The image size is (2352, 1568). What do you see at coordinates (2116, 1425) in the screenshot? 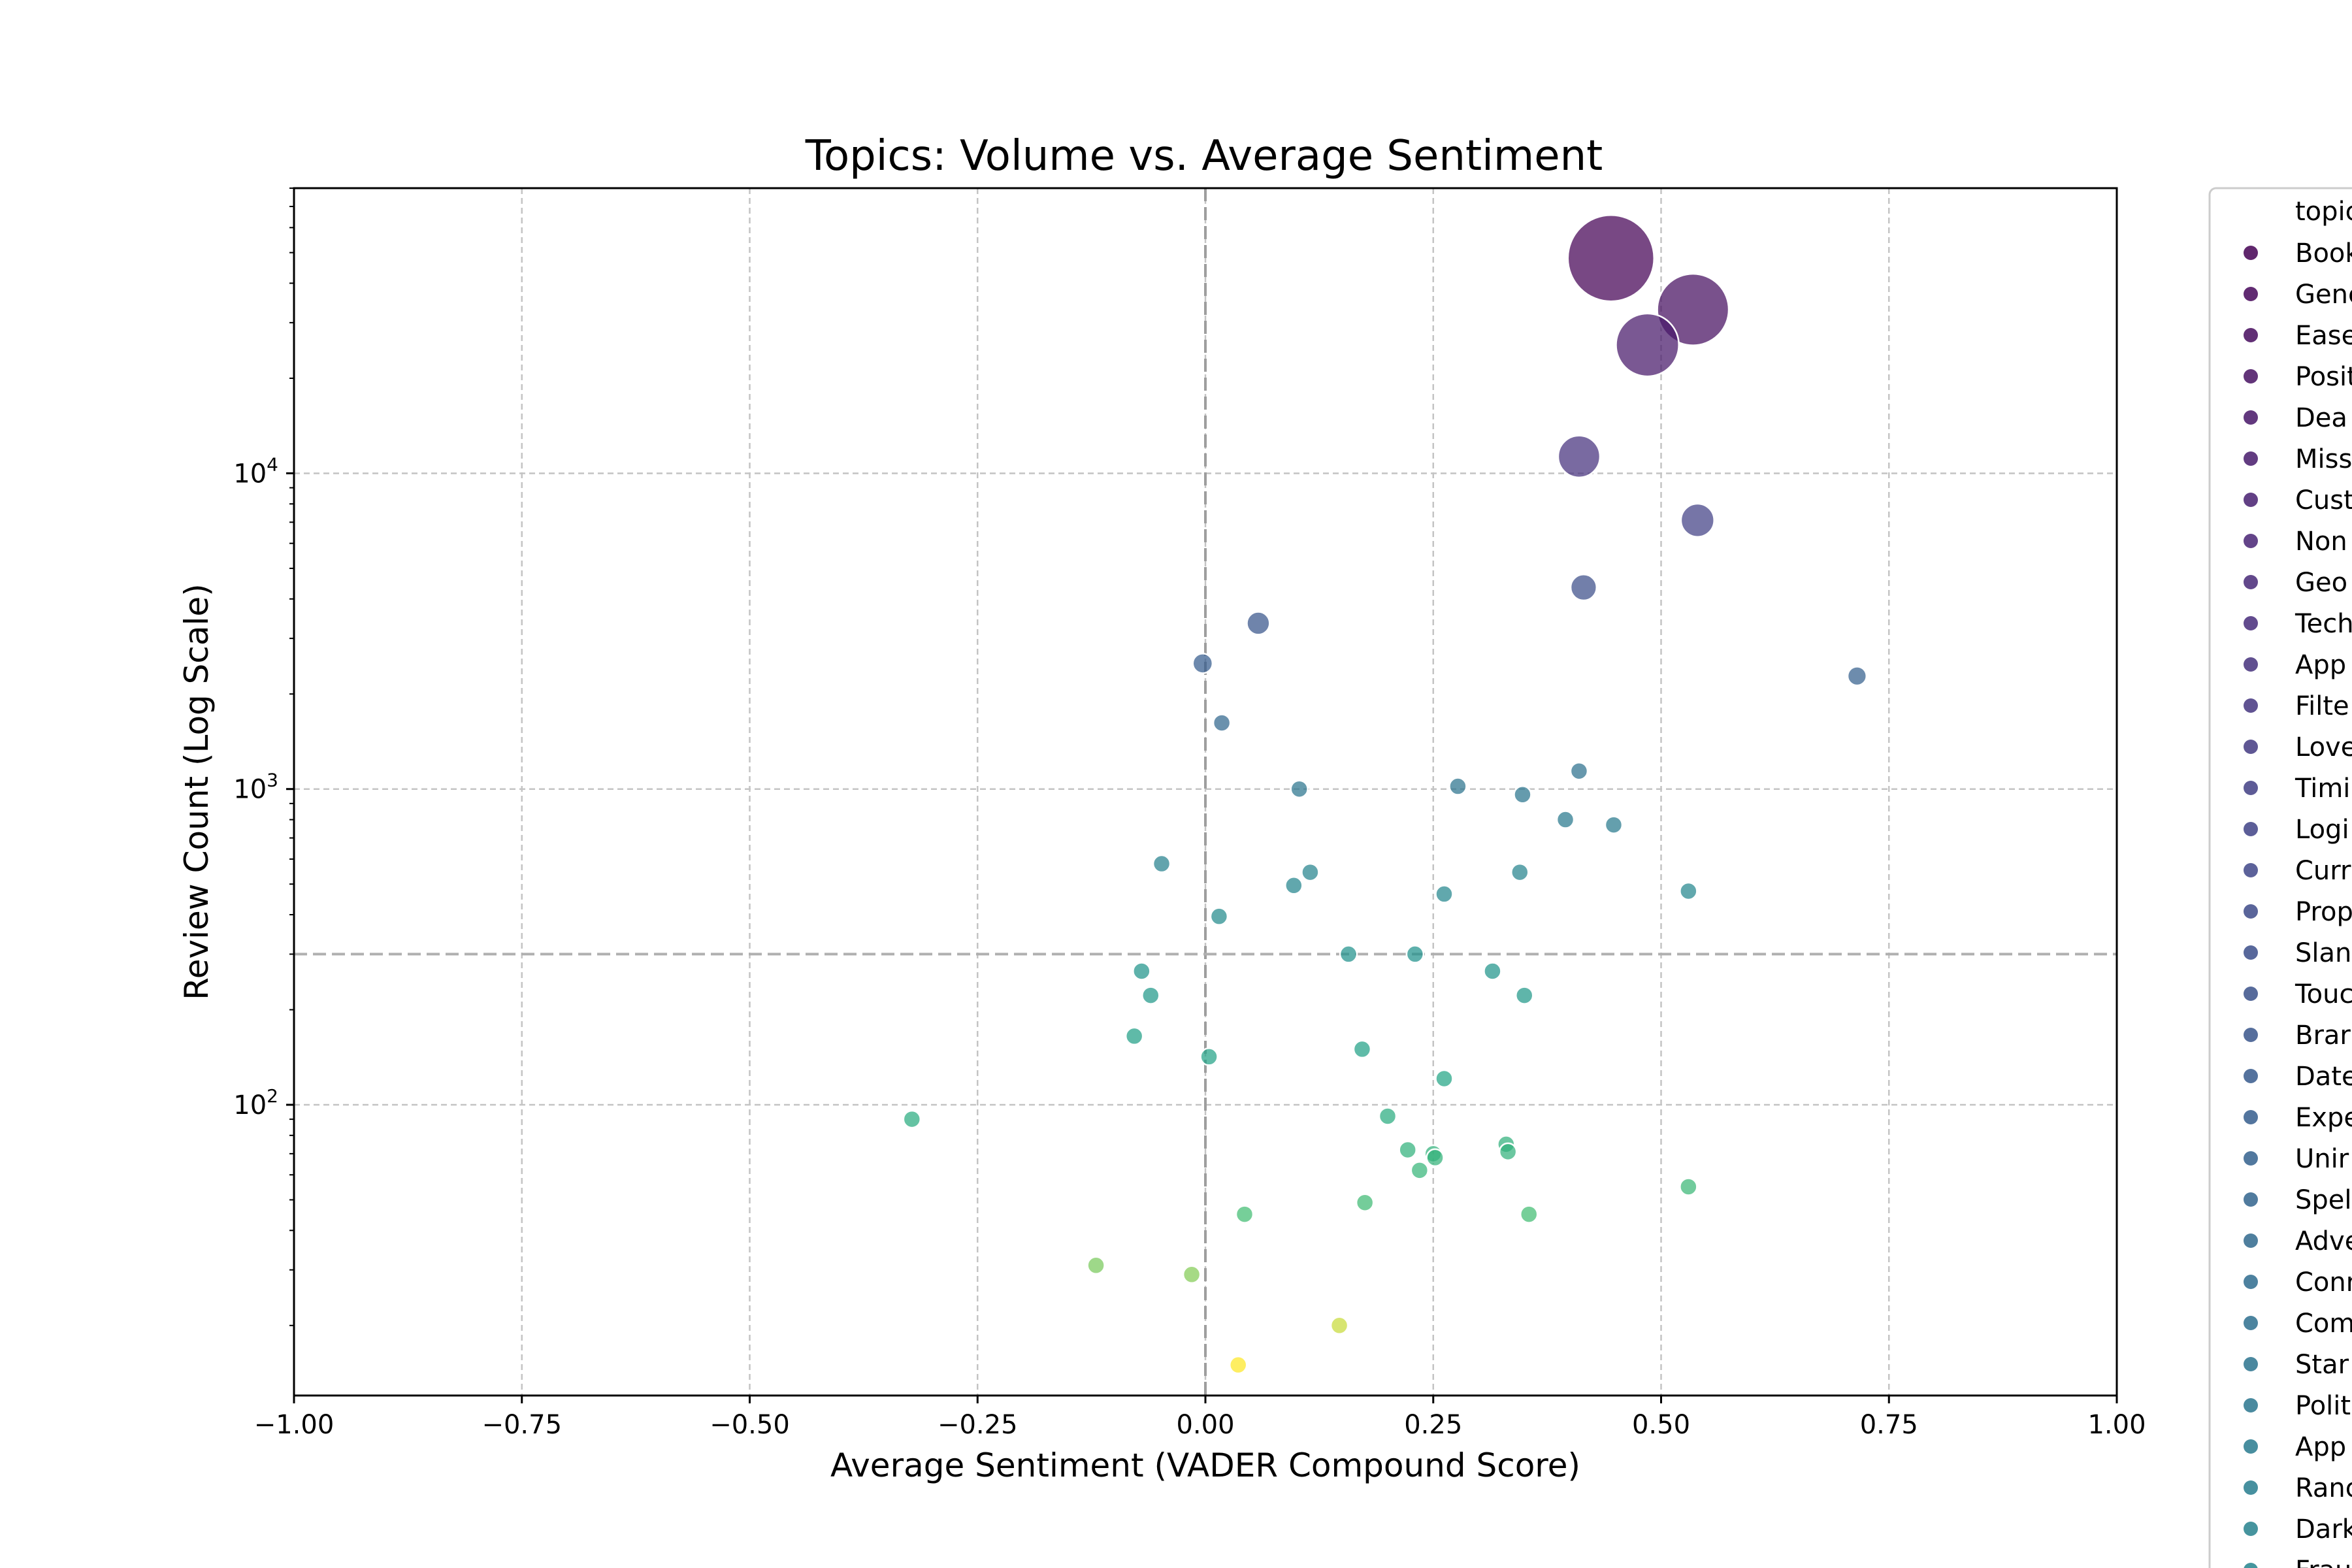
I see `x-tick-label: 1.00` at bounding box center [2116, 1425].